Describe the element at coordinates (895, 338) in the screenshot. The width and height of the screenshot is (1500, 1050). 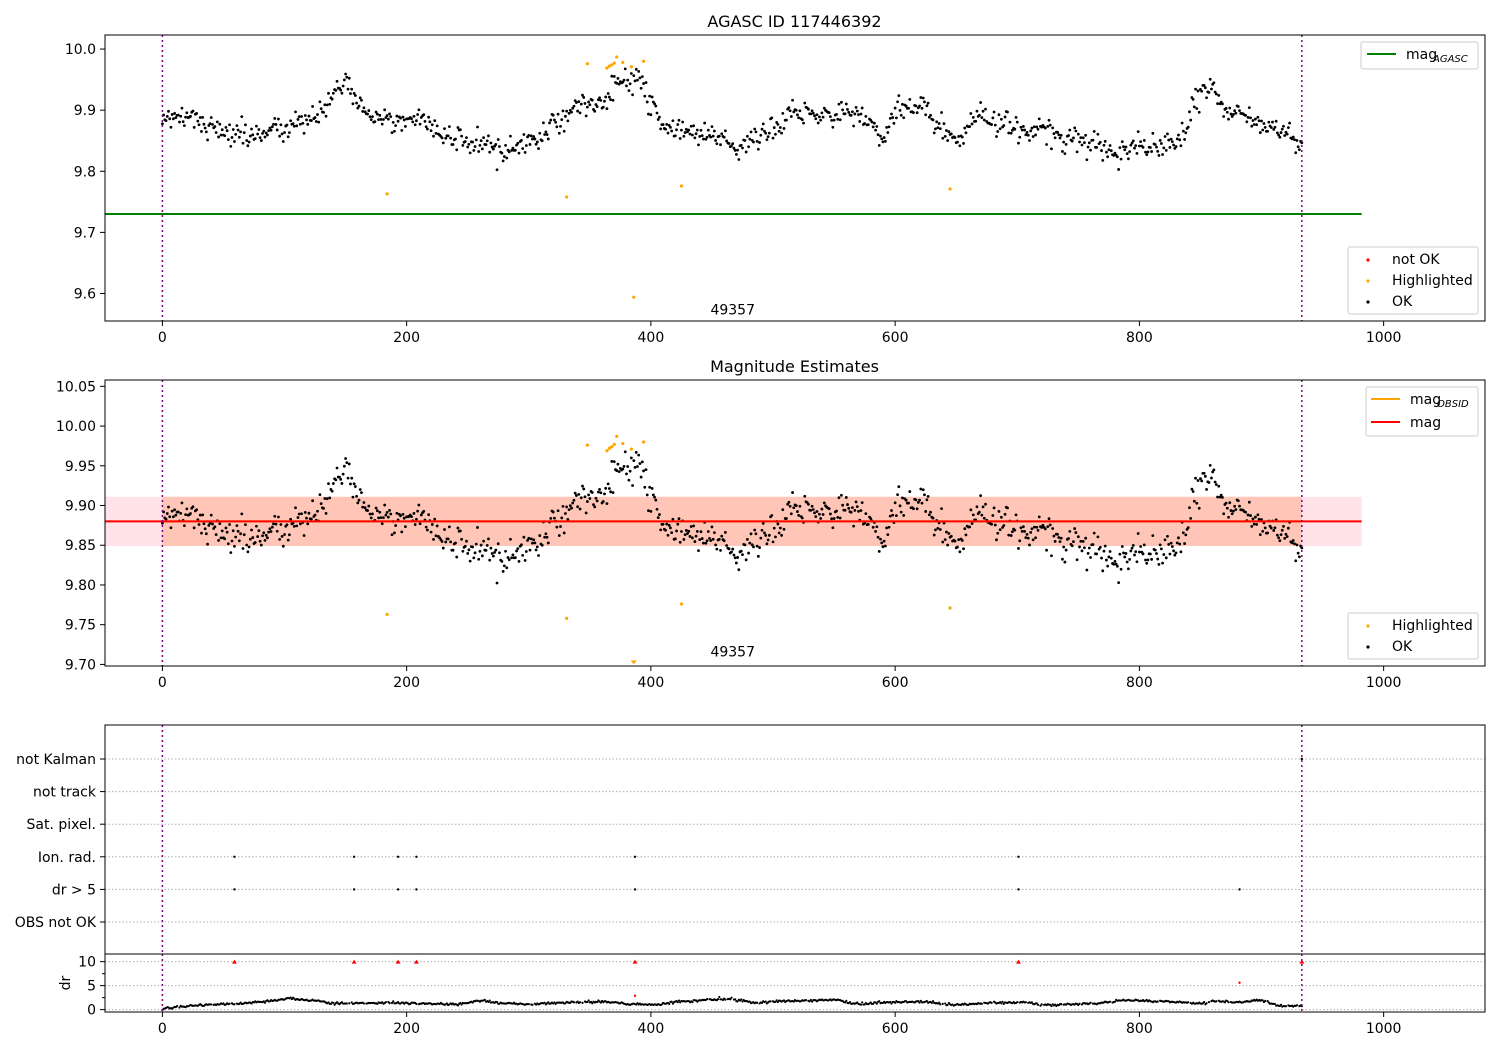
I see `x-tick-label: 600` at that location.